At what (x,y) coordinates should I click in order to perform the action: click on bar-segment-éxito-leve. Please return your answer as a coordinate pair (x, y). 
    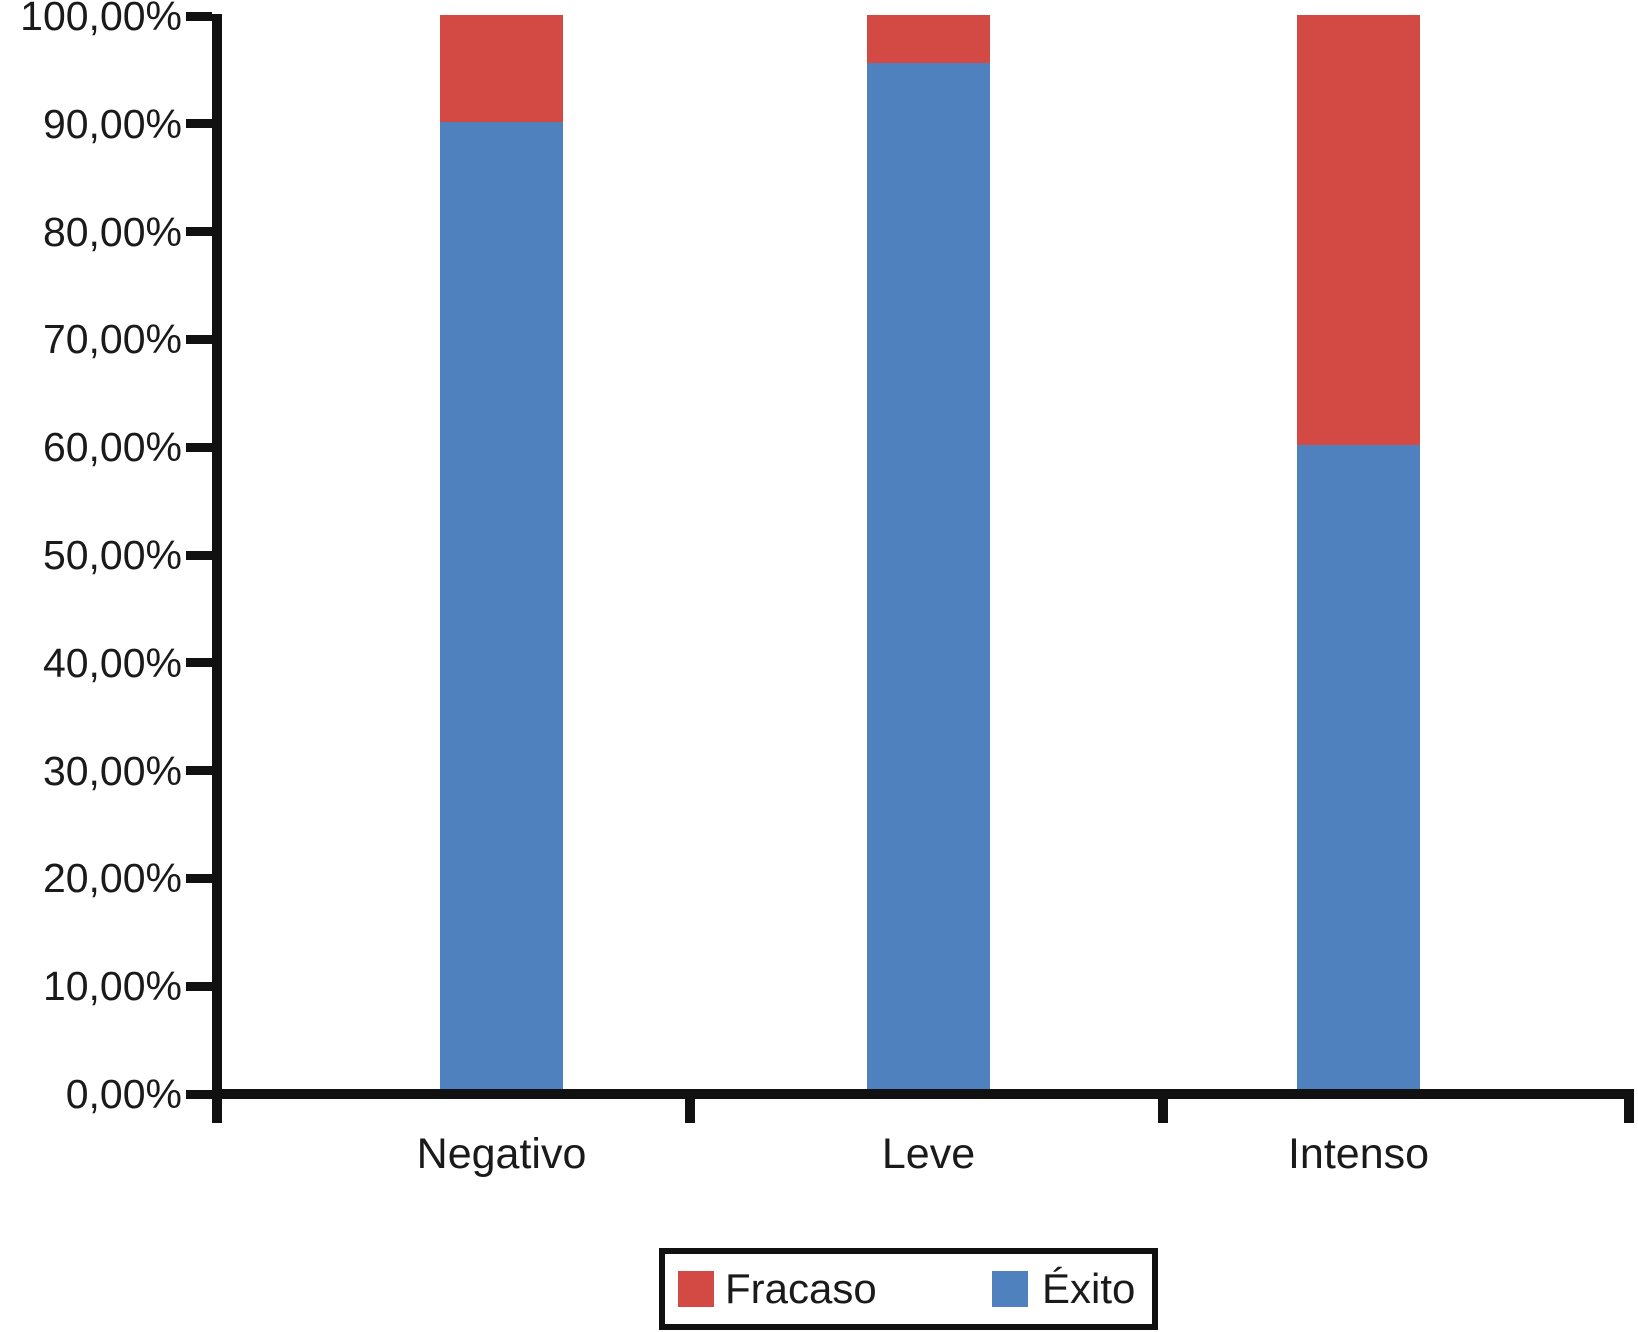
    Looking at the image, I should click on (928, 576).